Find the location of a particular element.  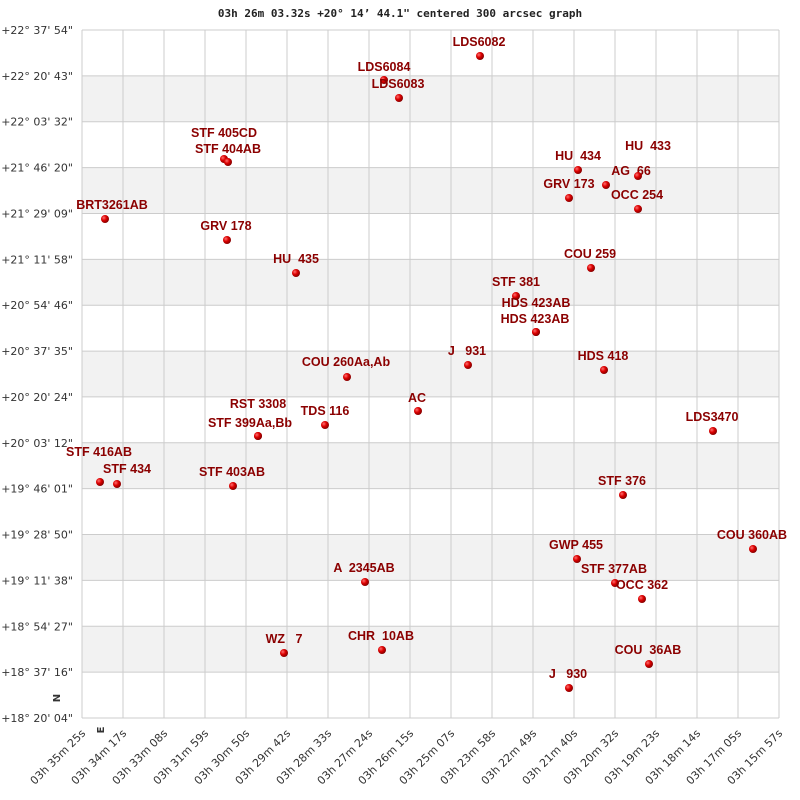

star-point: COU 259 is located at coordinates (590, 259).